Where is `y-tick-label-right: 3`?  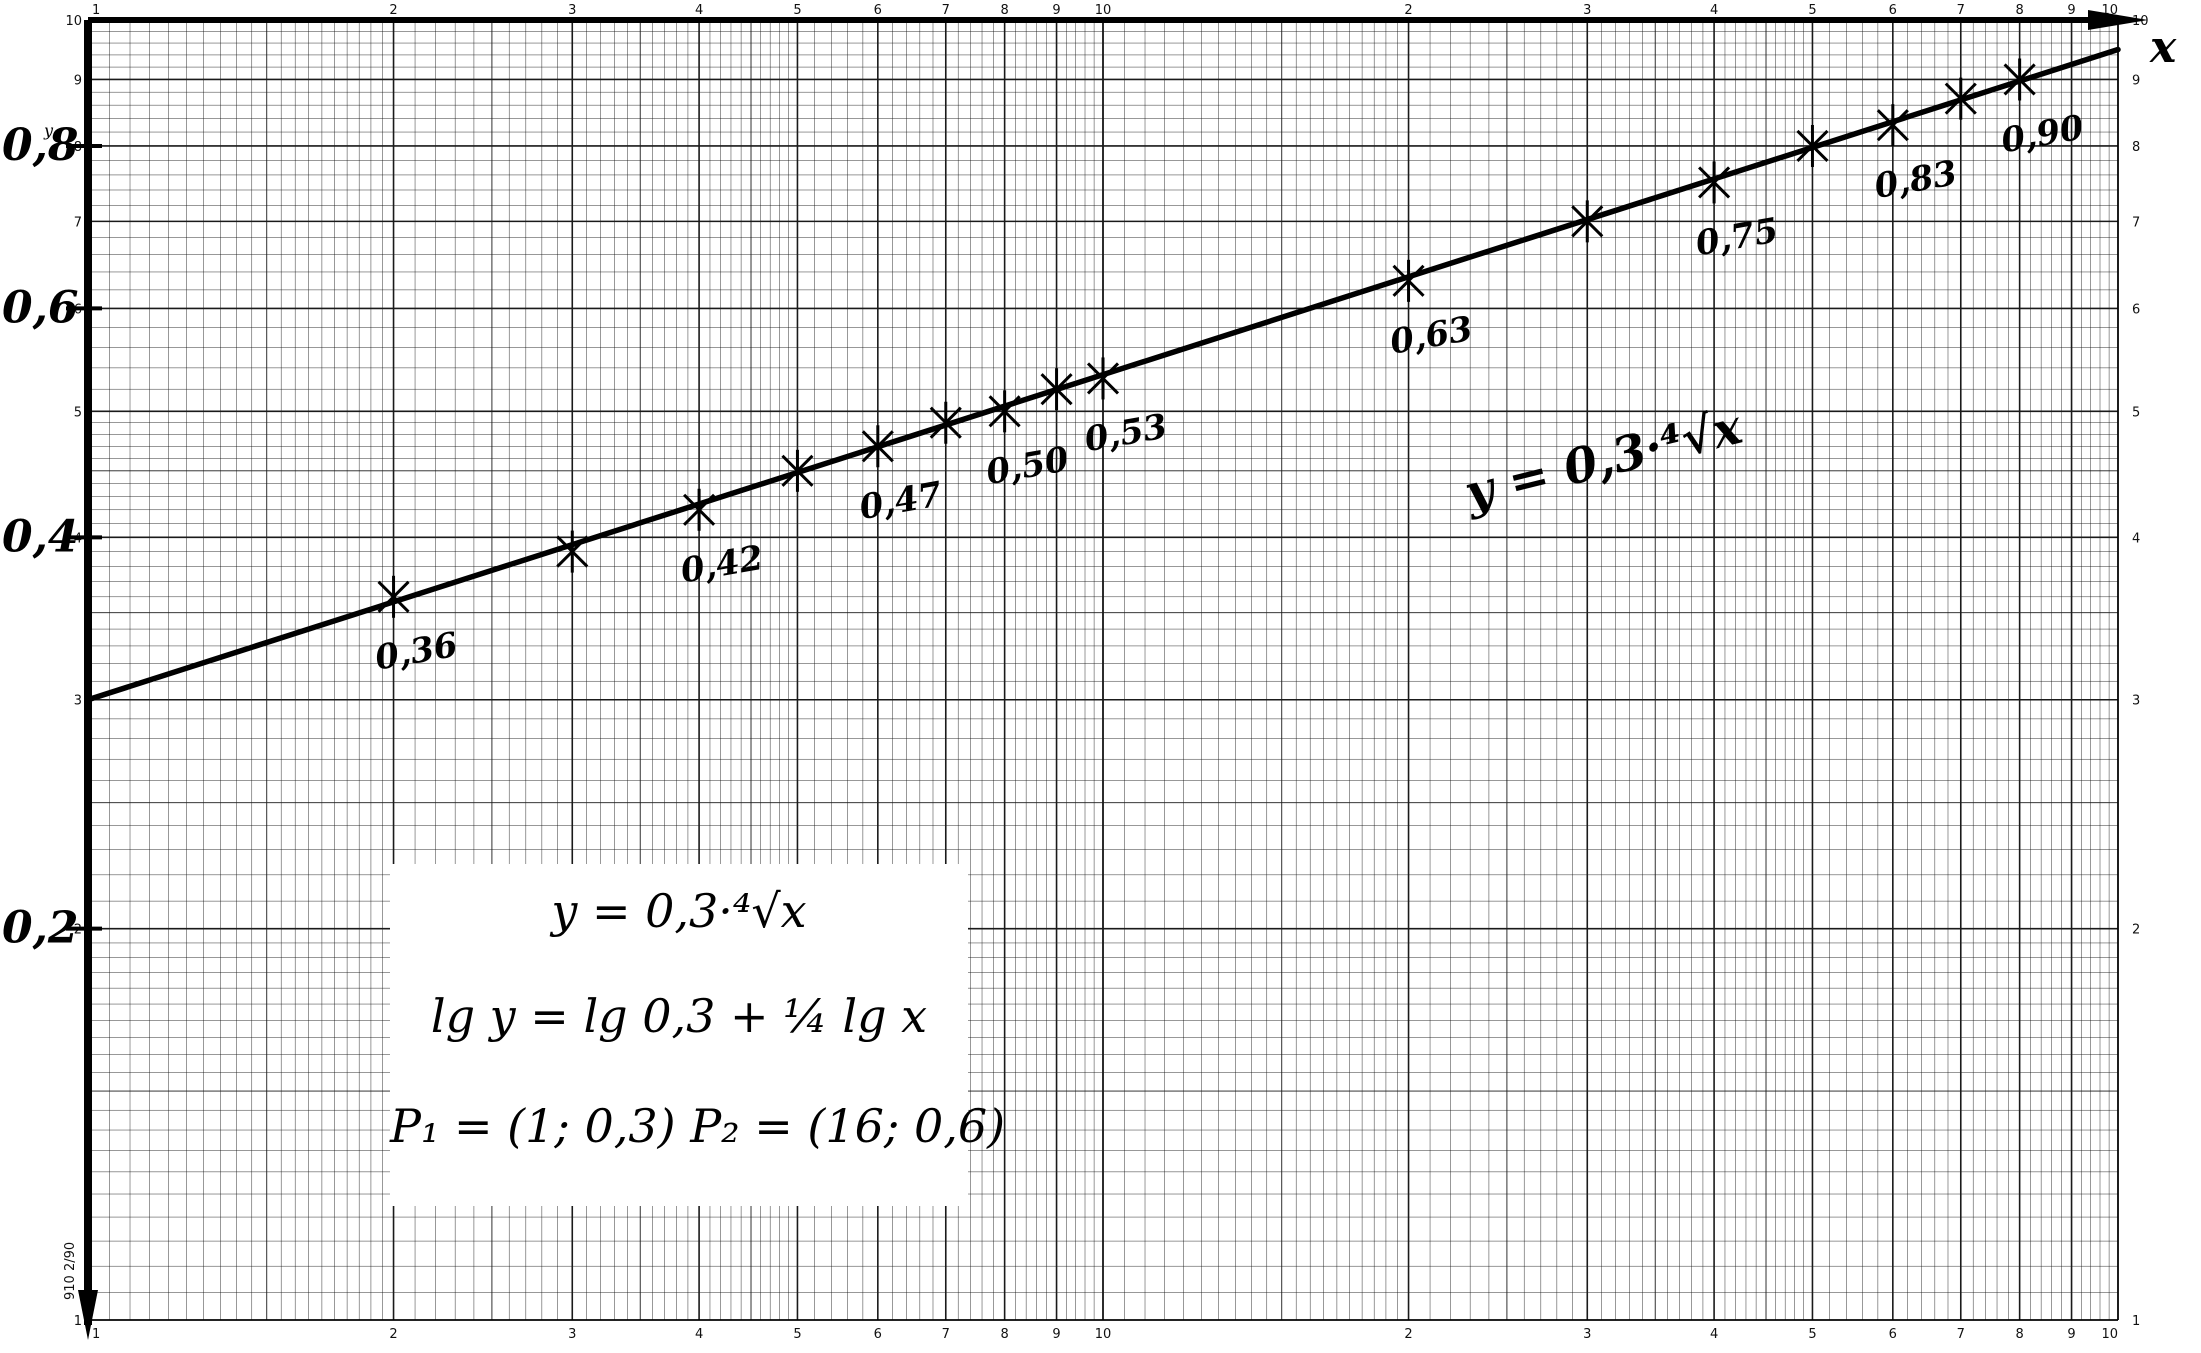
y-tick-label-right: 3 is located at coordinates (2136, 701).